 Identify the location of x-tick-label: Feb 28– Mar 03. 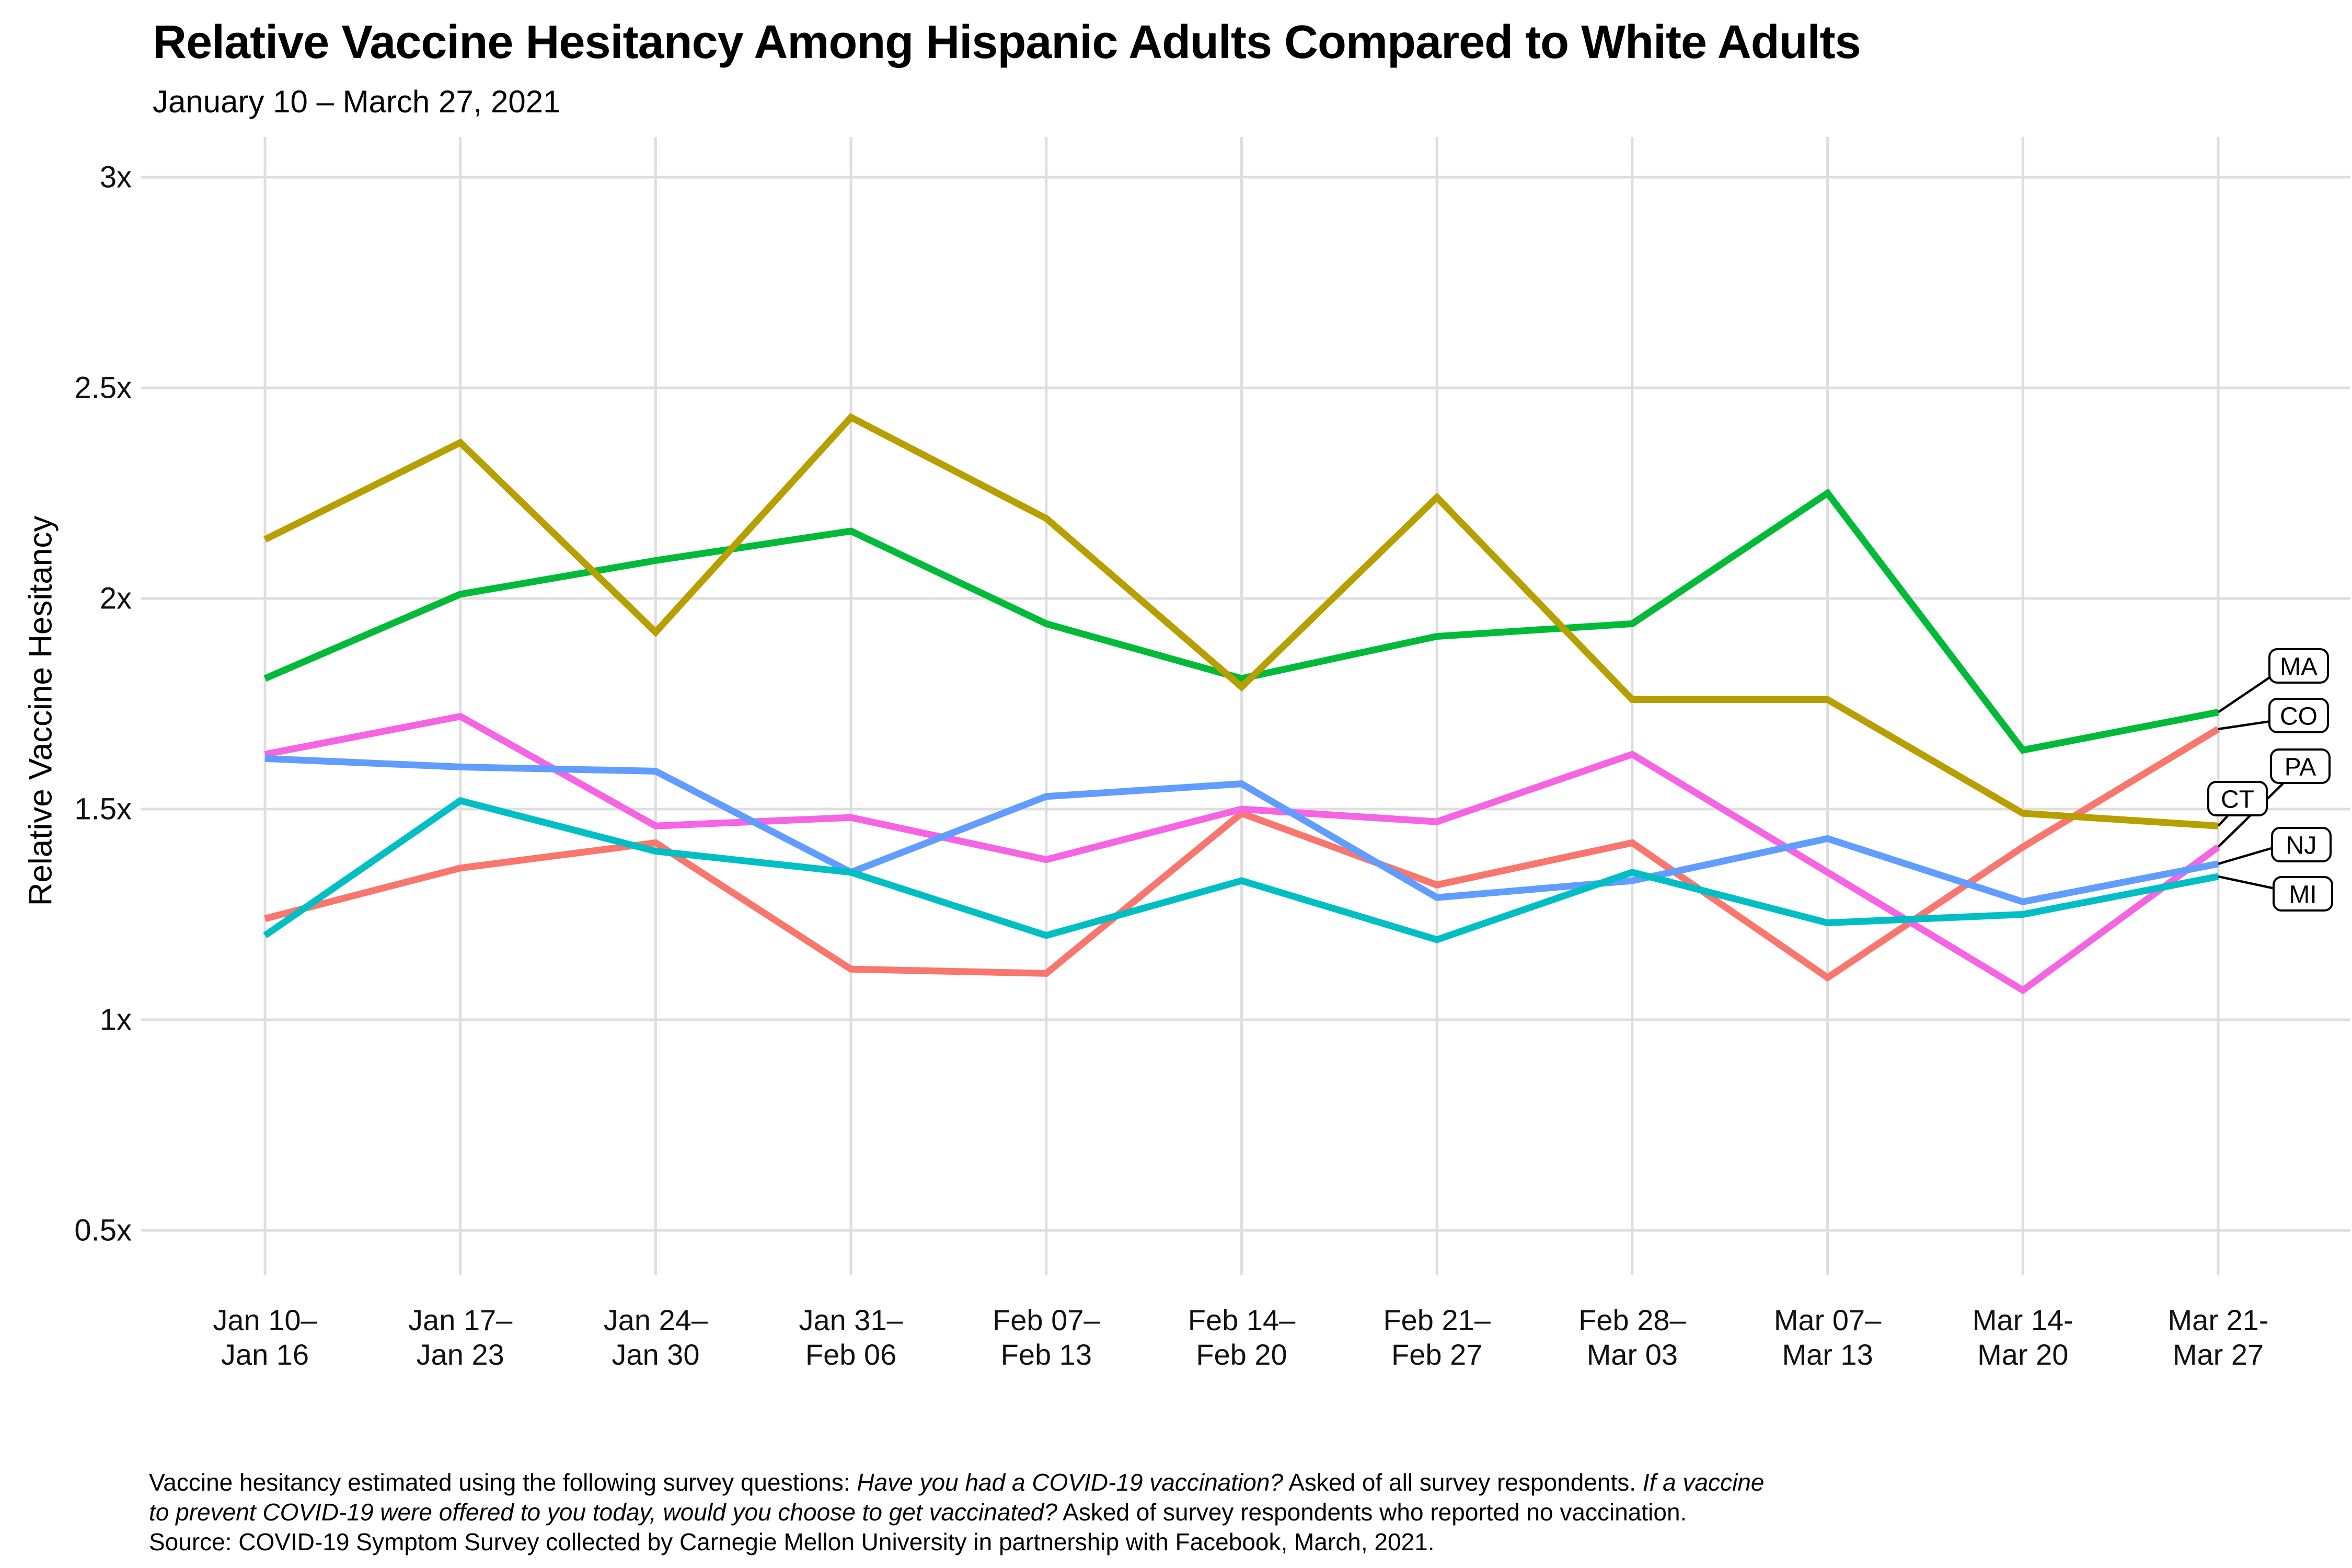
(1632, 1337).